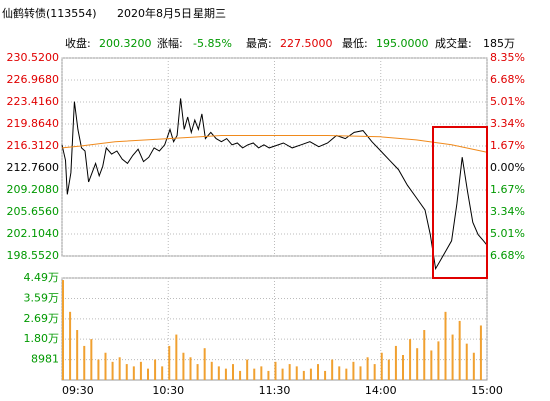 This screenshot has width=550, height=401. Describe the element at coordinates (381, 390) in the screenshot. I see `x-tick-label: 14:00` at that location.